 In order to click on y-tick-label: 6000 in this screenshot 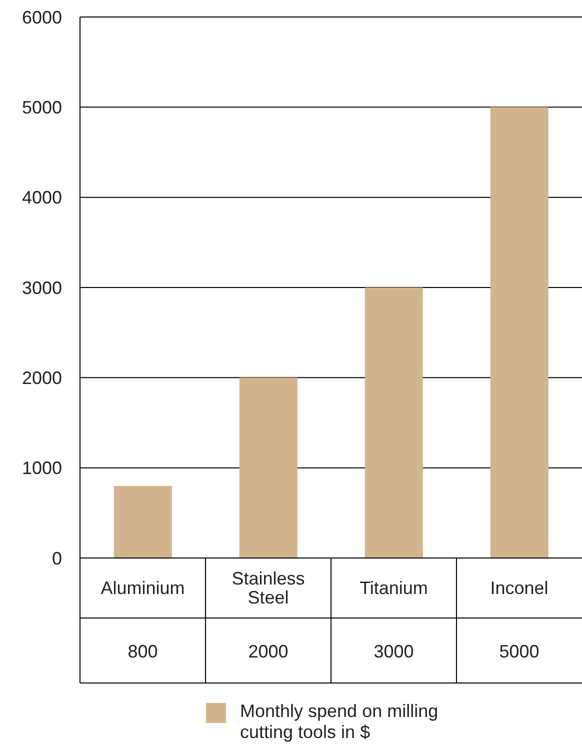, I will do `click(42, 17)`.